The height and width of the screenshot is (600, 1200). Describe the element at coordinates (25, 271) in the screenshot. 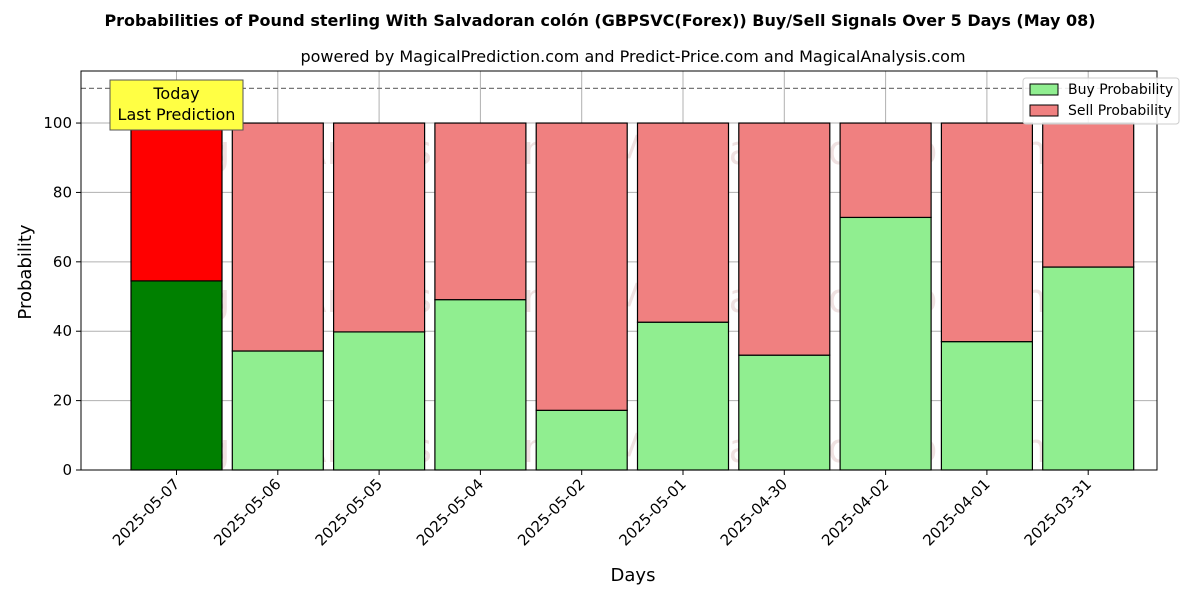

I see `y-axis-label: Probability` at that location.